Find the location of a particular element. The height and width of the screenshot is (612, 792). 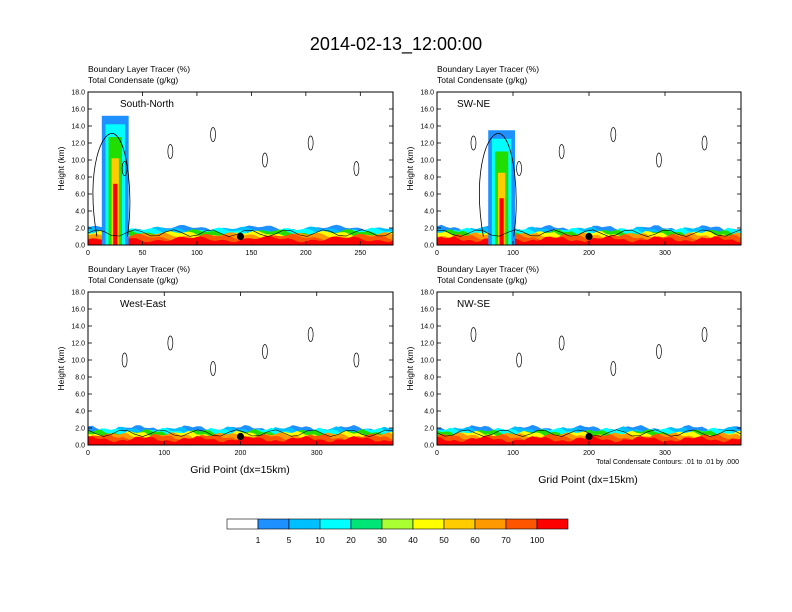

panel-label: SW-NE is located at coordinates (473, 104).